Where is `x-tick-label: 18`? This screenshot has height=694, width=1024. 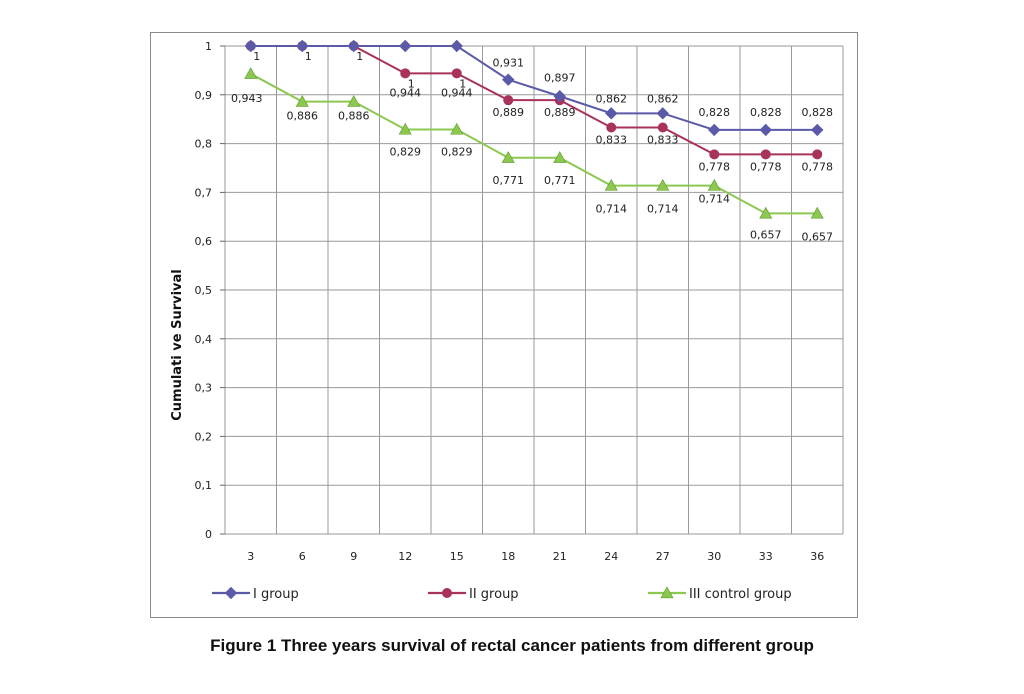
x-tick-label: 18 is located at coordinates (508, 556).